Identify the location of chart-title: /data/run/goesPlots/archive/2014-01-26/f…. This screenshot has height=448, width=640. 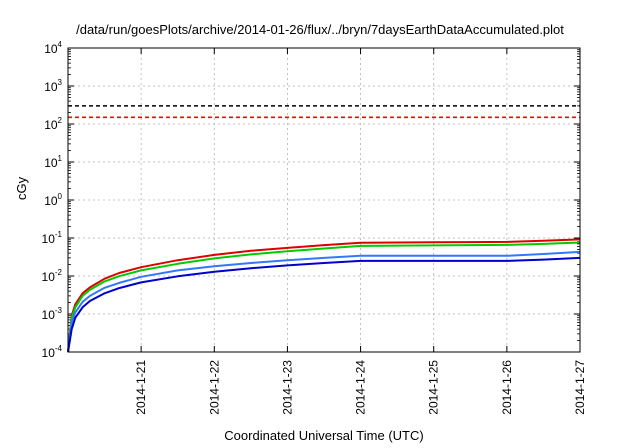
(320, 29).